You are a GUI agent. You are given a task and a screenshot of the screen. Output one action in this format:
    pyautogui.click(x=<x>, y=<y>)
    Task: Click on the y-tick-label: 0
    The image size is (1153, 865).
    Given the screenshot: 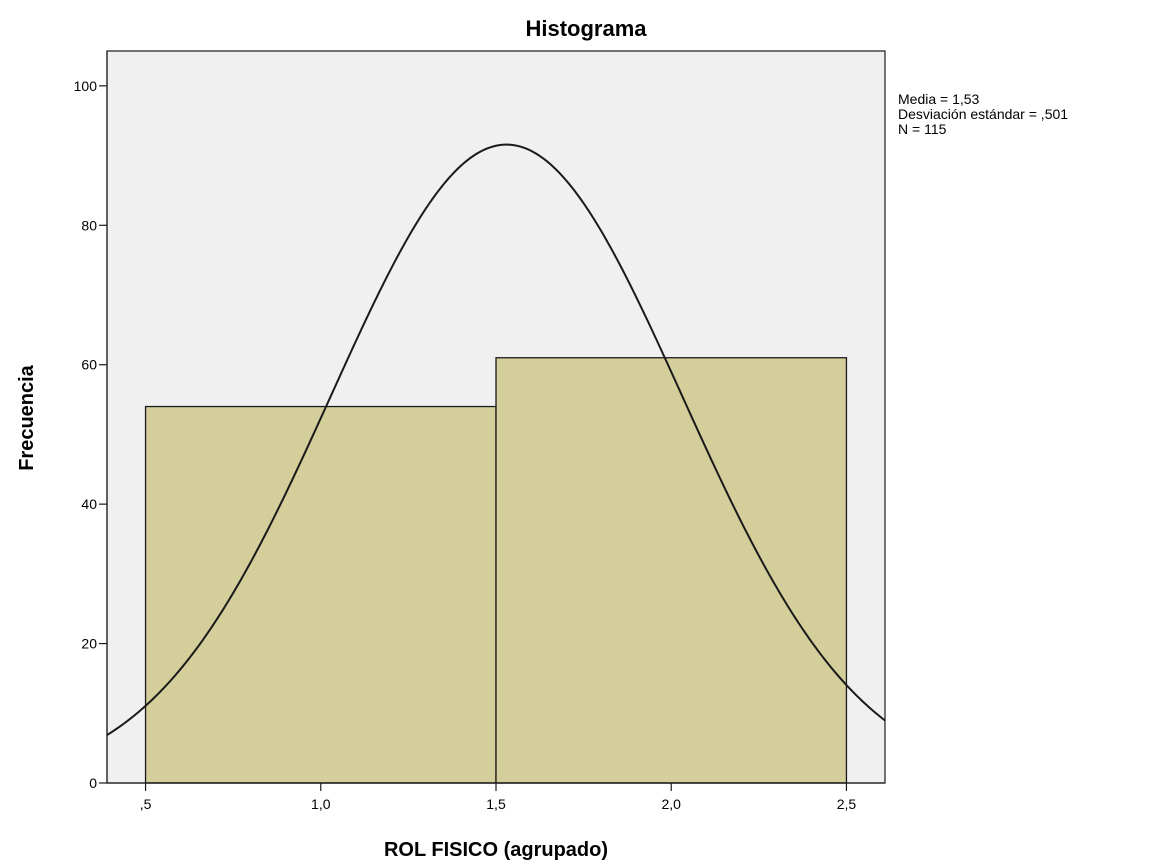 What is the action you would take?
    pyautogui.click(x=93, y=783)
    